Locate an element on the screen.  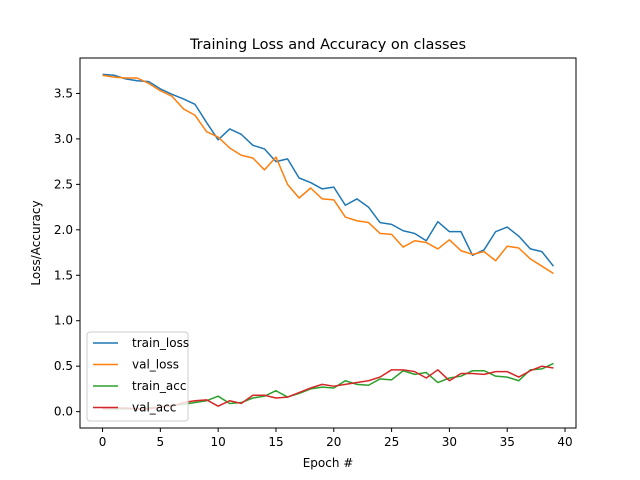
x-tick-label: 35 is located at coordinates (507, 442).